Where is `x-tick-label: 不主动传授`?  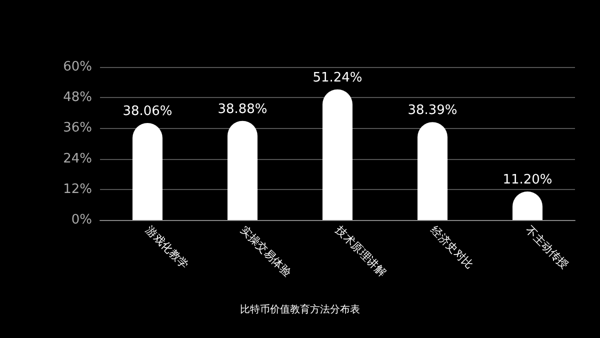 x-tick-label: 不主动传授 is located at coordinates (546, 247).